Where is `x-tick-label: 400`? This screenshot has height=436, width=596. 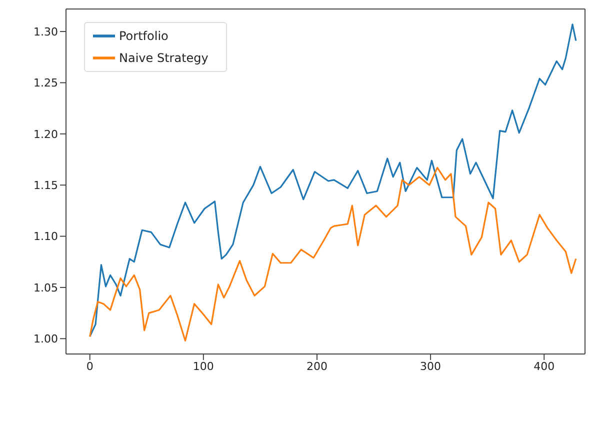
x-tick-label: 400 is located at coordinates (544, 366).